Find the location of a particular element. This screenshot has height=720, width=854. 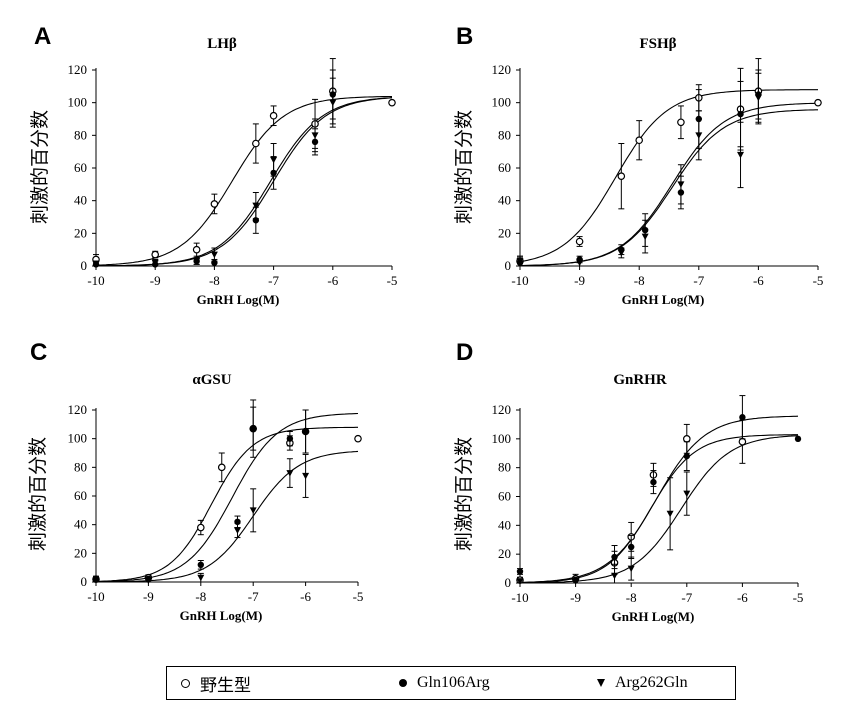

panel-letter: C is located at coordinates (38, 352).